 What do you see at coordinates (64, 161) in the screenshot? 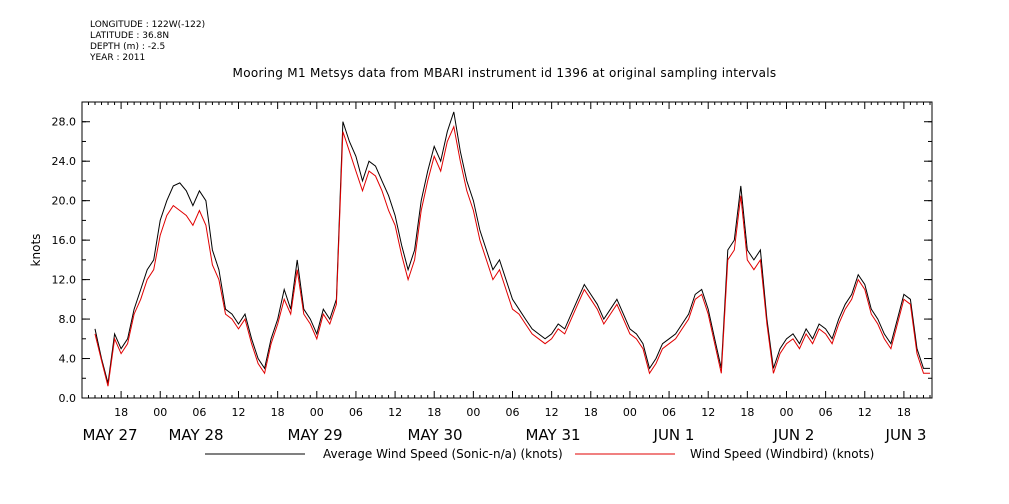
I see `y-tick-label: 24.0` at bounding box center [64, 161].